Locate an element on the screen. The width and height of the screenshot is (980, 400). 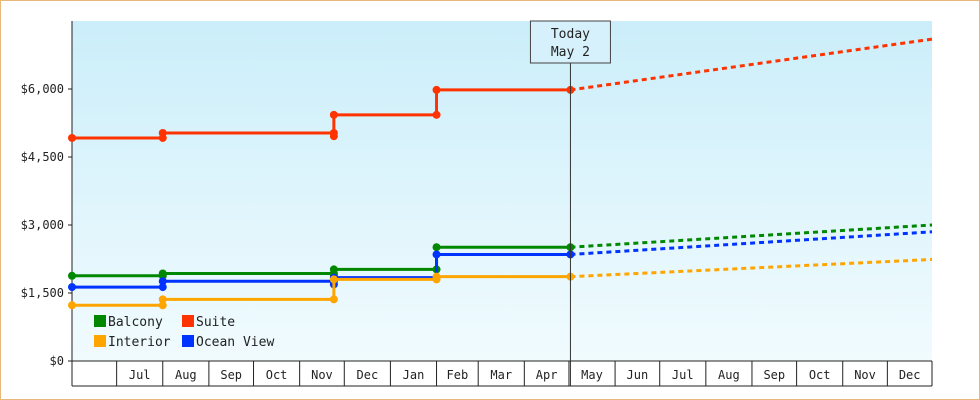
legend-item-balcony: Balcony is located at coordinates (128, 322).